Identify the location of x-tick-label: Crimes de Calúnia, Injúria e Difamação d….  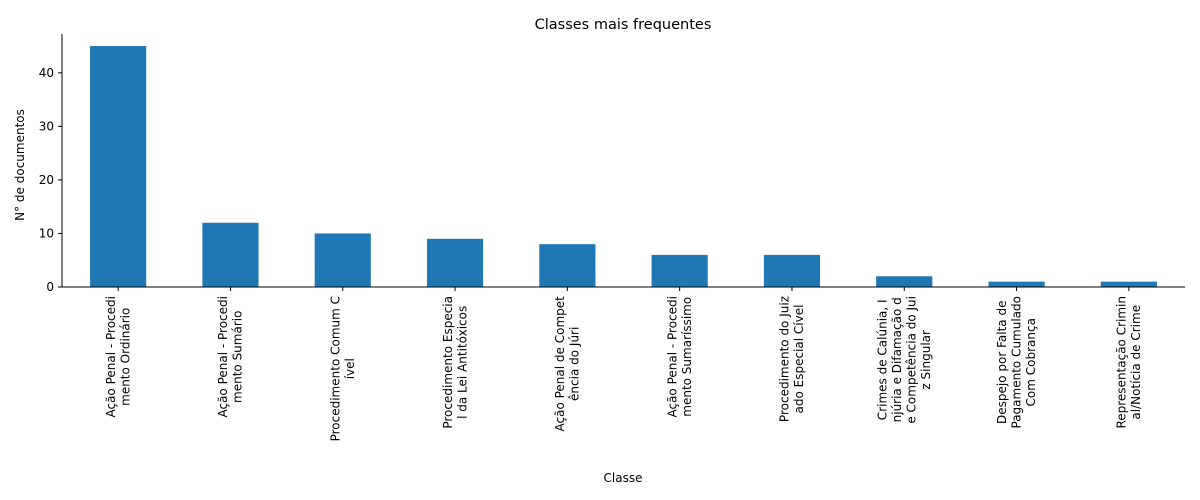
(905, 360).